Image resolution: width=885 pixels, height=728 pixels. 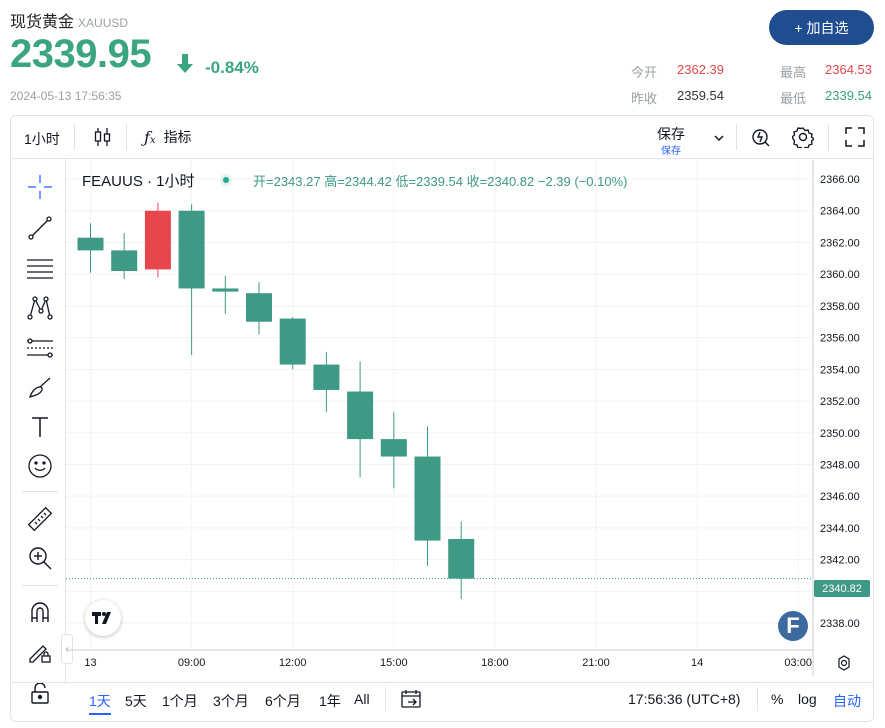 I want to click on ohlc-open: 开=2343.27, so click(x=287, y=181).